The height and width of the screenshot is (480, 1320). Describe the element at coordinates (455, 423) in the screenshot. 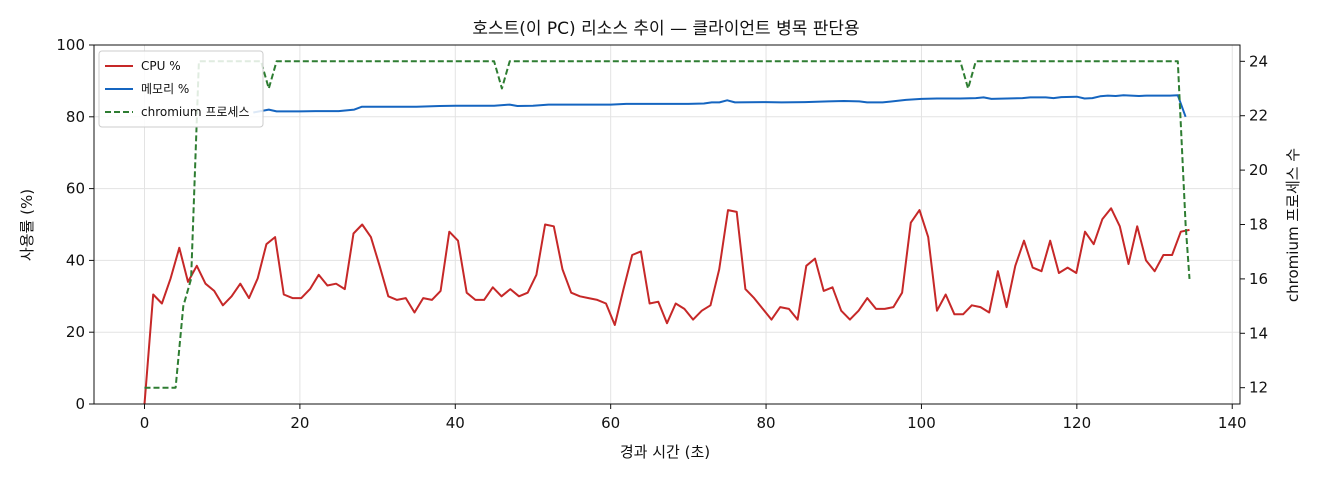

I see `x-tick-label: 40` at that location.